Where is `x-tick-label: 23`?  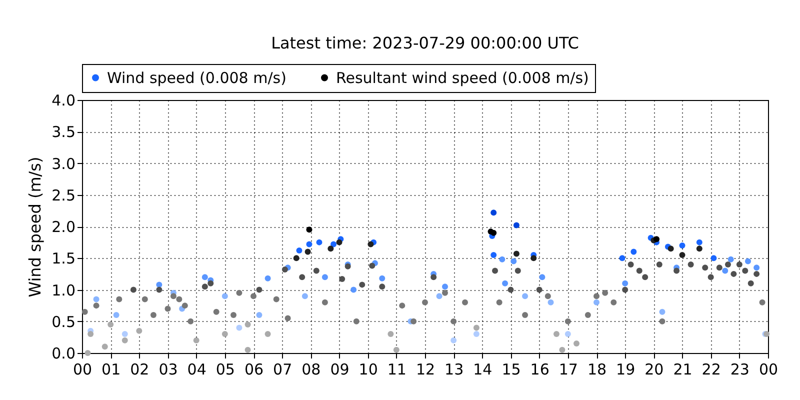 x-tick-label: 23 is located at coordinates (740, 369).